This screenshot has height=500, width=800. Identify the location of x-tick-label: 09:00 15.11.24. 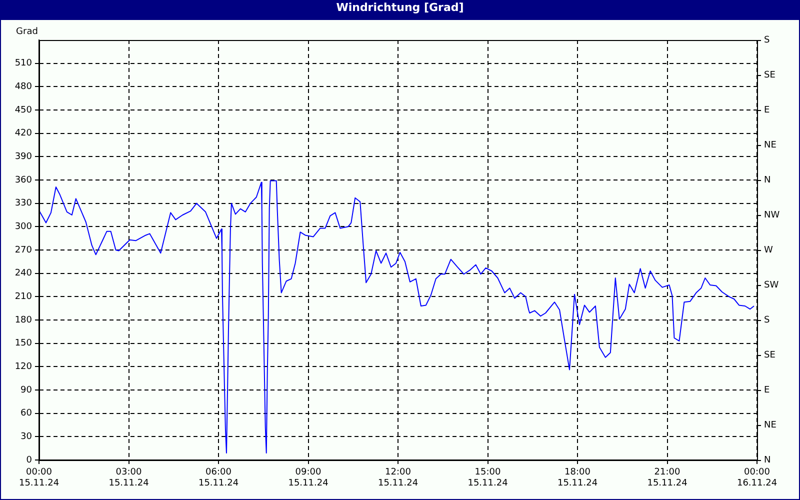
(308, 478).